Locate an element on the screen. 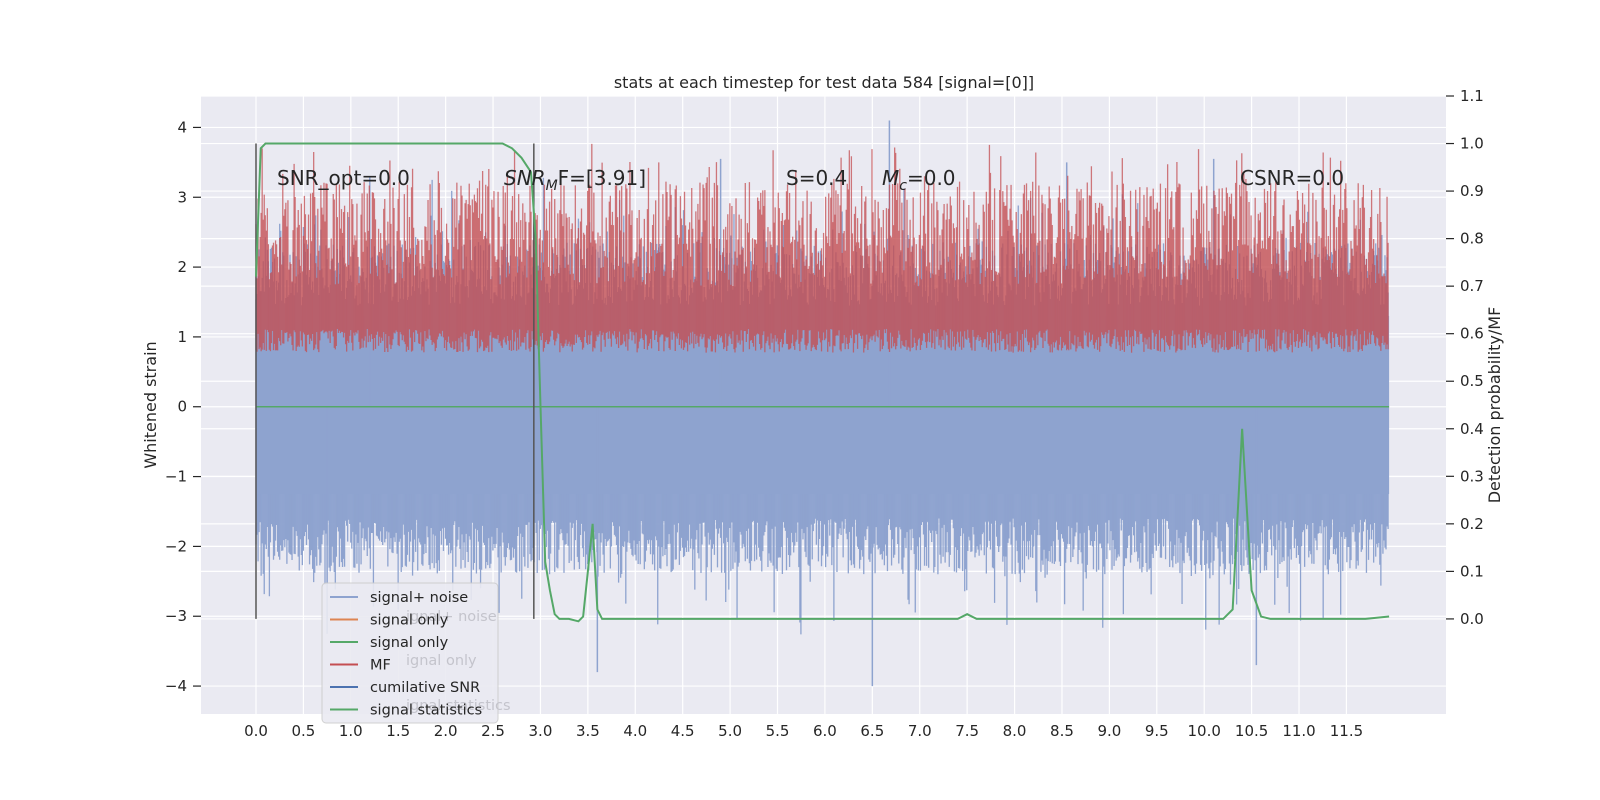 Image resolution: width=1600 pixels, height=800 pixels. x-tick-label: 3.5 is located at coordinates (588, 731).